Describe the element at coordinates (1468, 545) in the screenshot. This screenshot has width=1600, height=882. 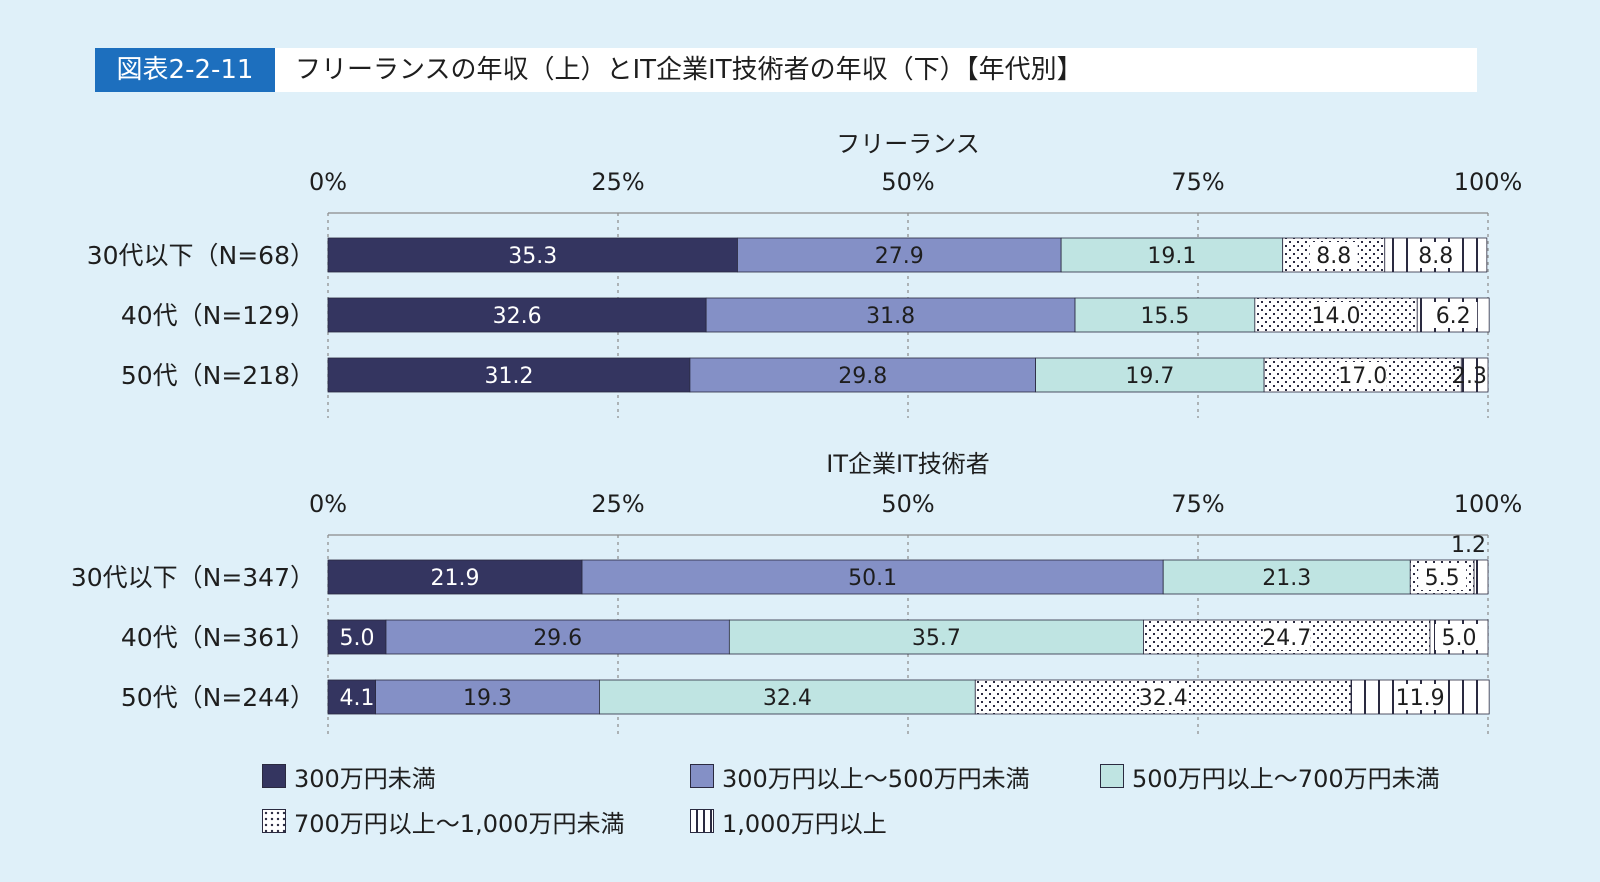
I see `data-label: 1.2` at that location.